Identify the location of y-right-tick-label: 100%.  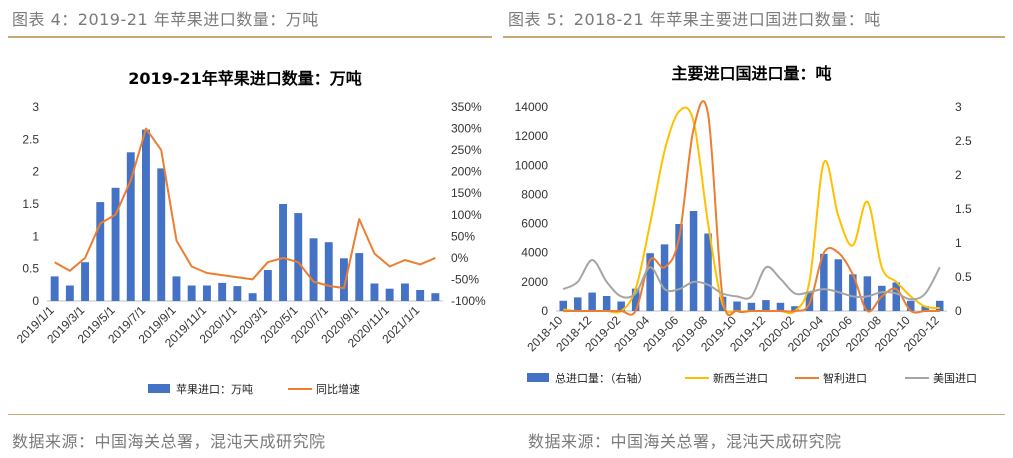
(466, 215).